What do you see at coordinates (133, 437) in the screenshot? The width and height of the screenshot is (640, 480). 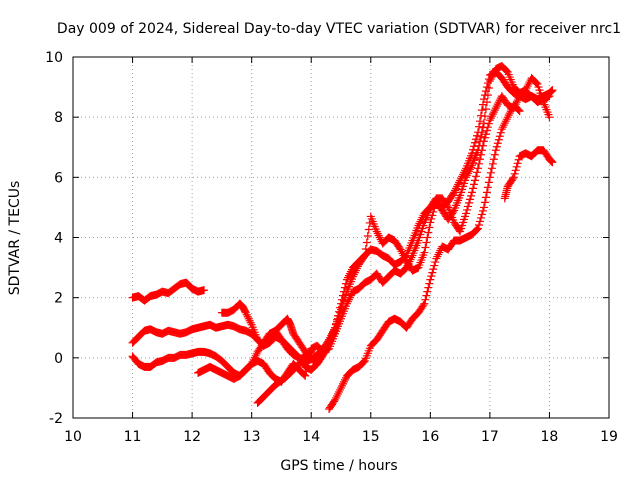 I see `x-tick-label: 11` at bounding box center [133, 437].